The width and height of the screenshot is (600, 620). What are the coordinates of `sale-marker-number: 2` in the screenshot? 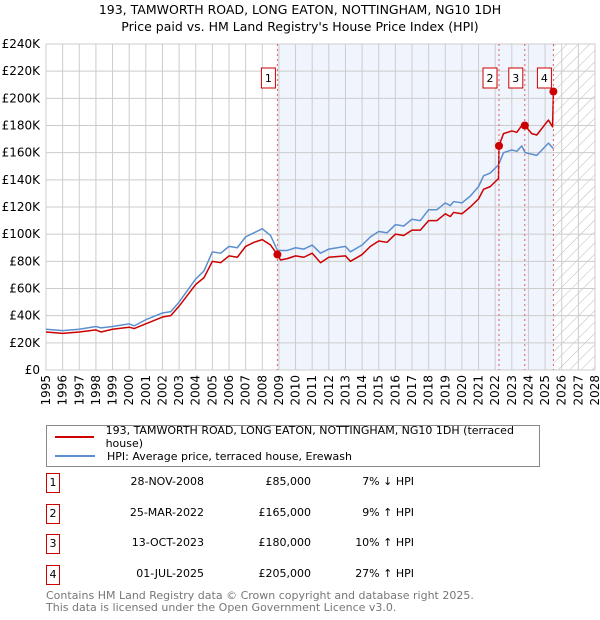 It's located at (490, 78).